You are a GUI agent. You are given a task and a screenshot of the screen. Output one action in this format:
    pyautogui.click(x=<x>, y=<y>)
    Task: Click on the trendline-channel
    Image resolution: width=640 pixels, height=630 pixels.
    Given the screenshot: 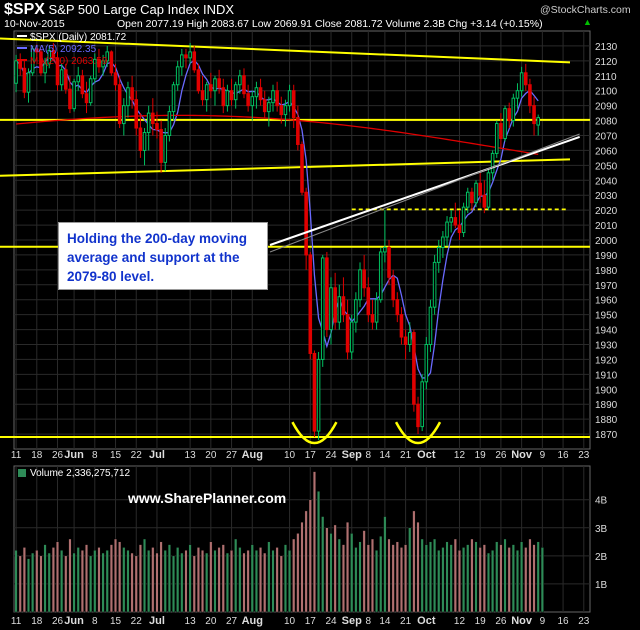 What is the action you would take?
    pyautogui.click(x=285, y=167)
    